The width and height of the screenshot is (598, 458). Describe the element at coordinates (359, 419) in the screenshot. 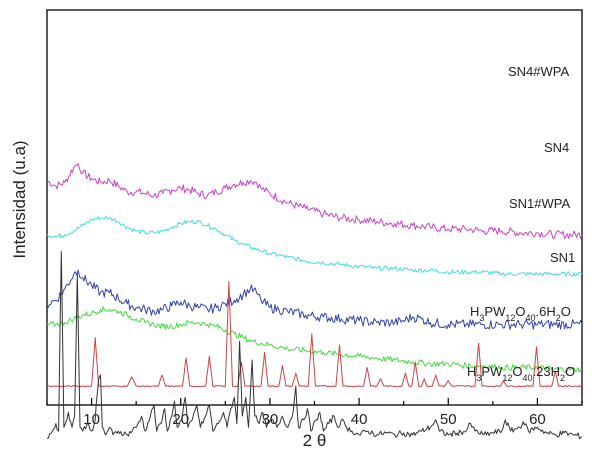

I see `x-tick-label: 40` at that location.